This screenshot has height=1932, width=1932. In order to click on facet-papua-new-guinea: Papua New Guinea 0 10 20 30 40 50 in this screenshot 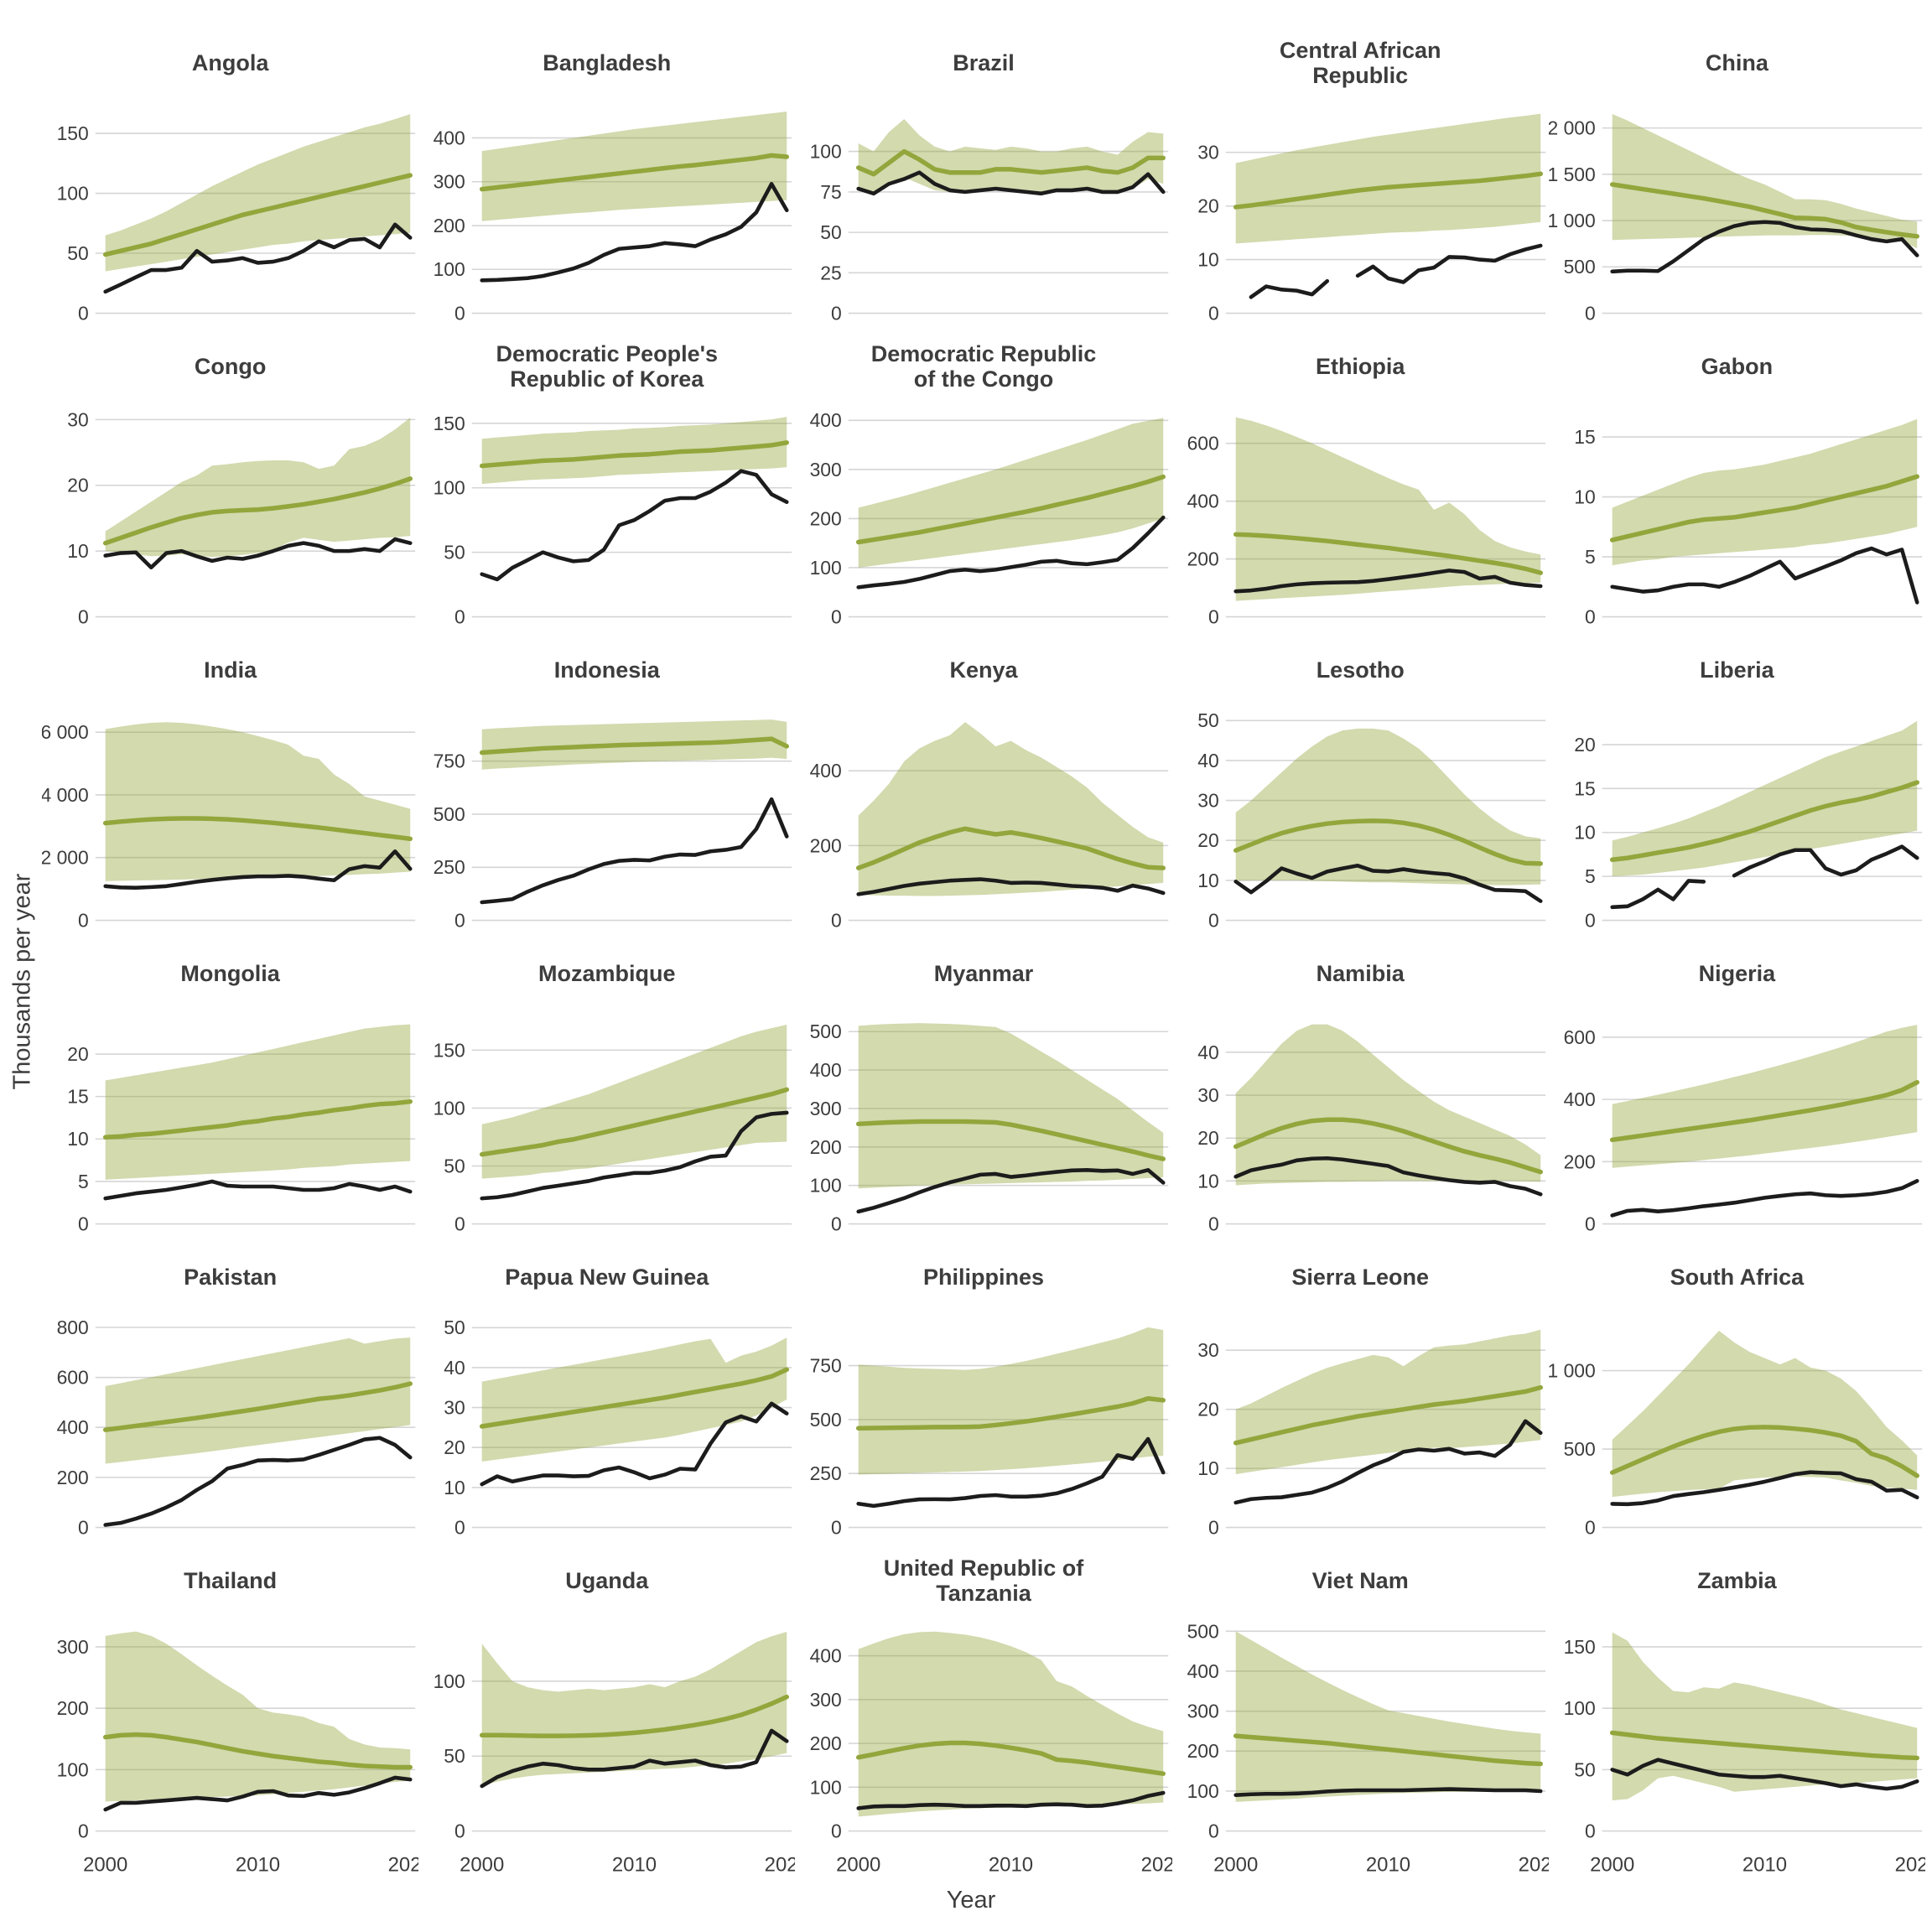, I will do `click(606, 1396)`.